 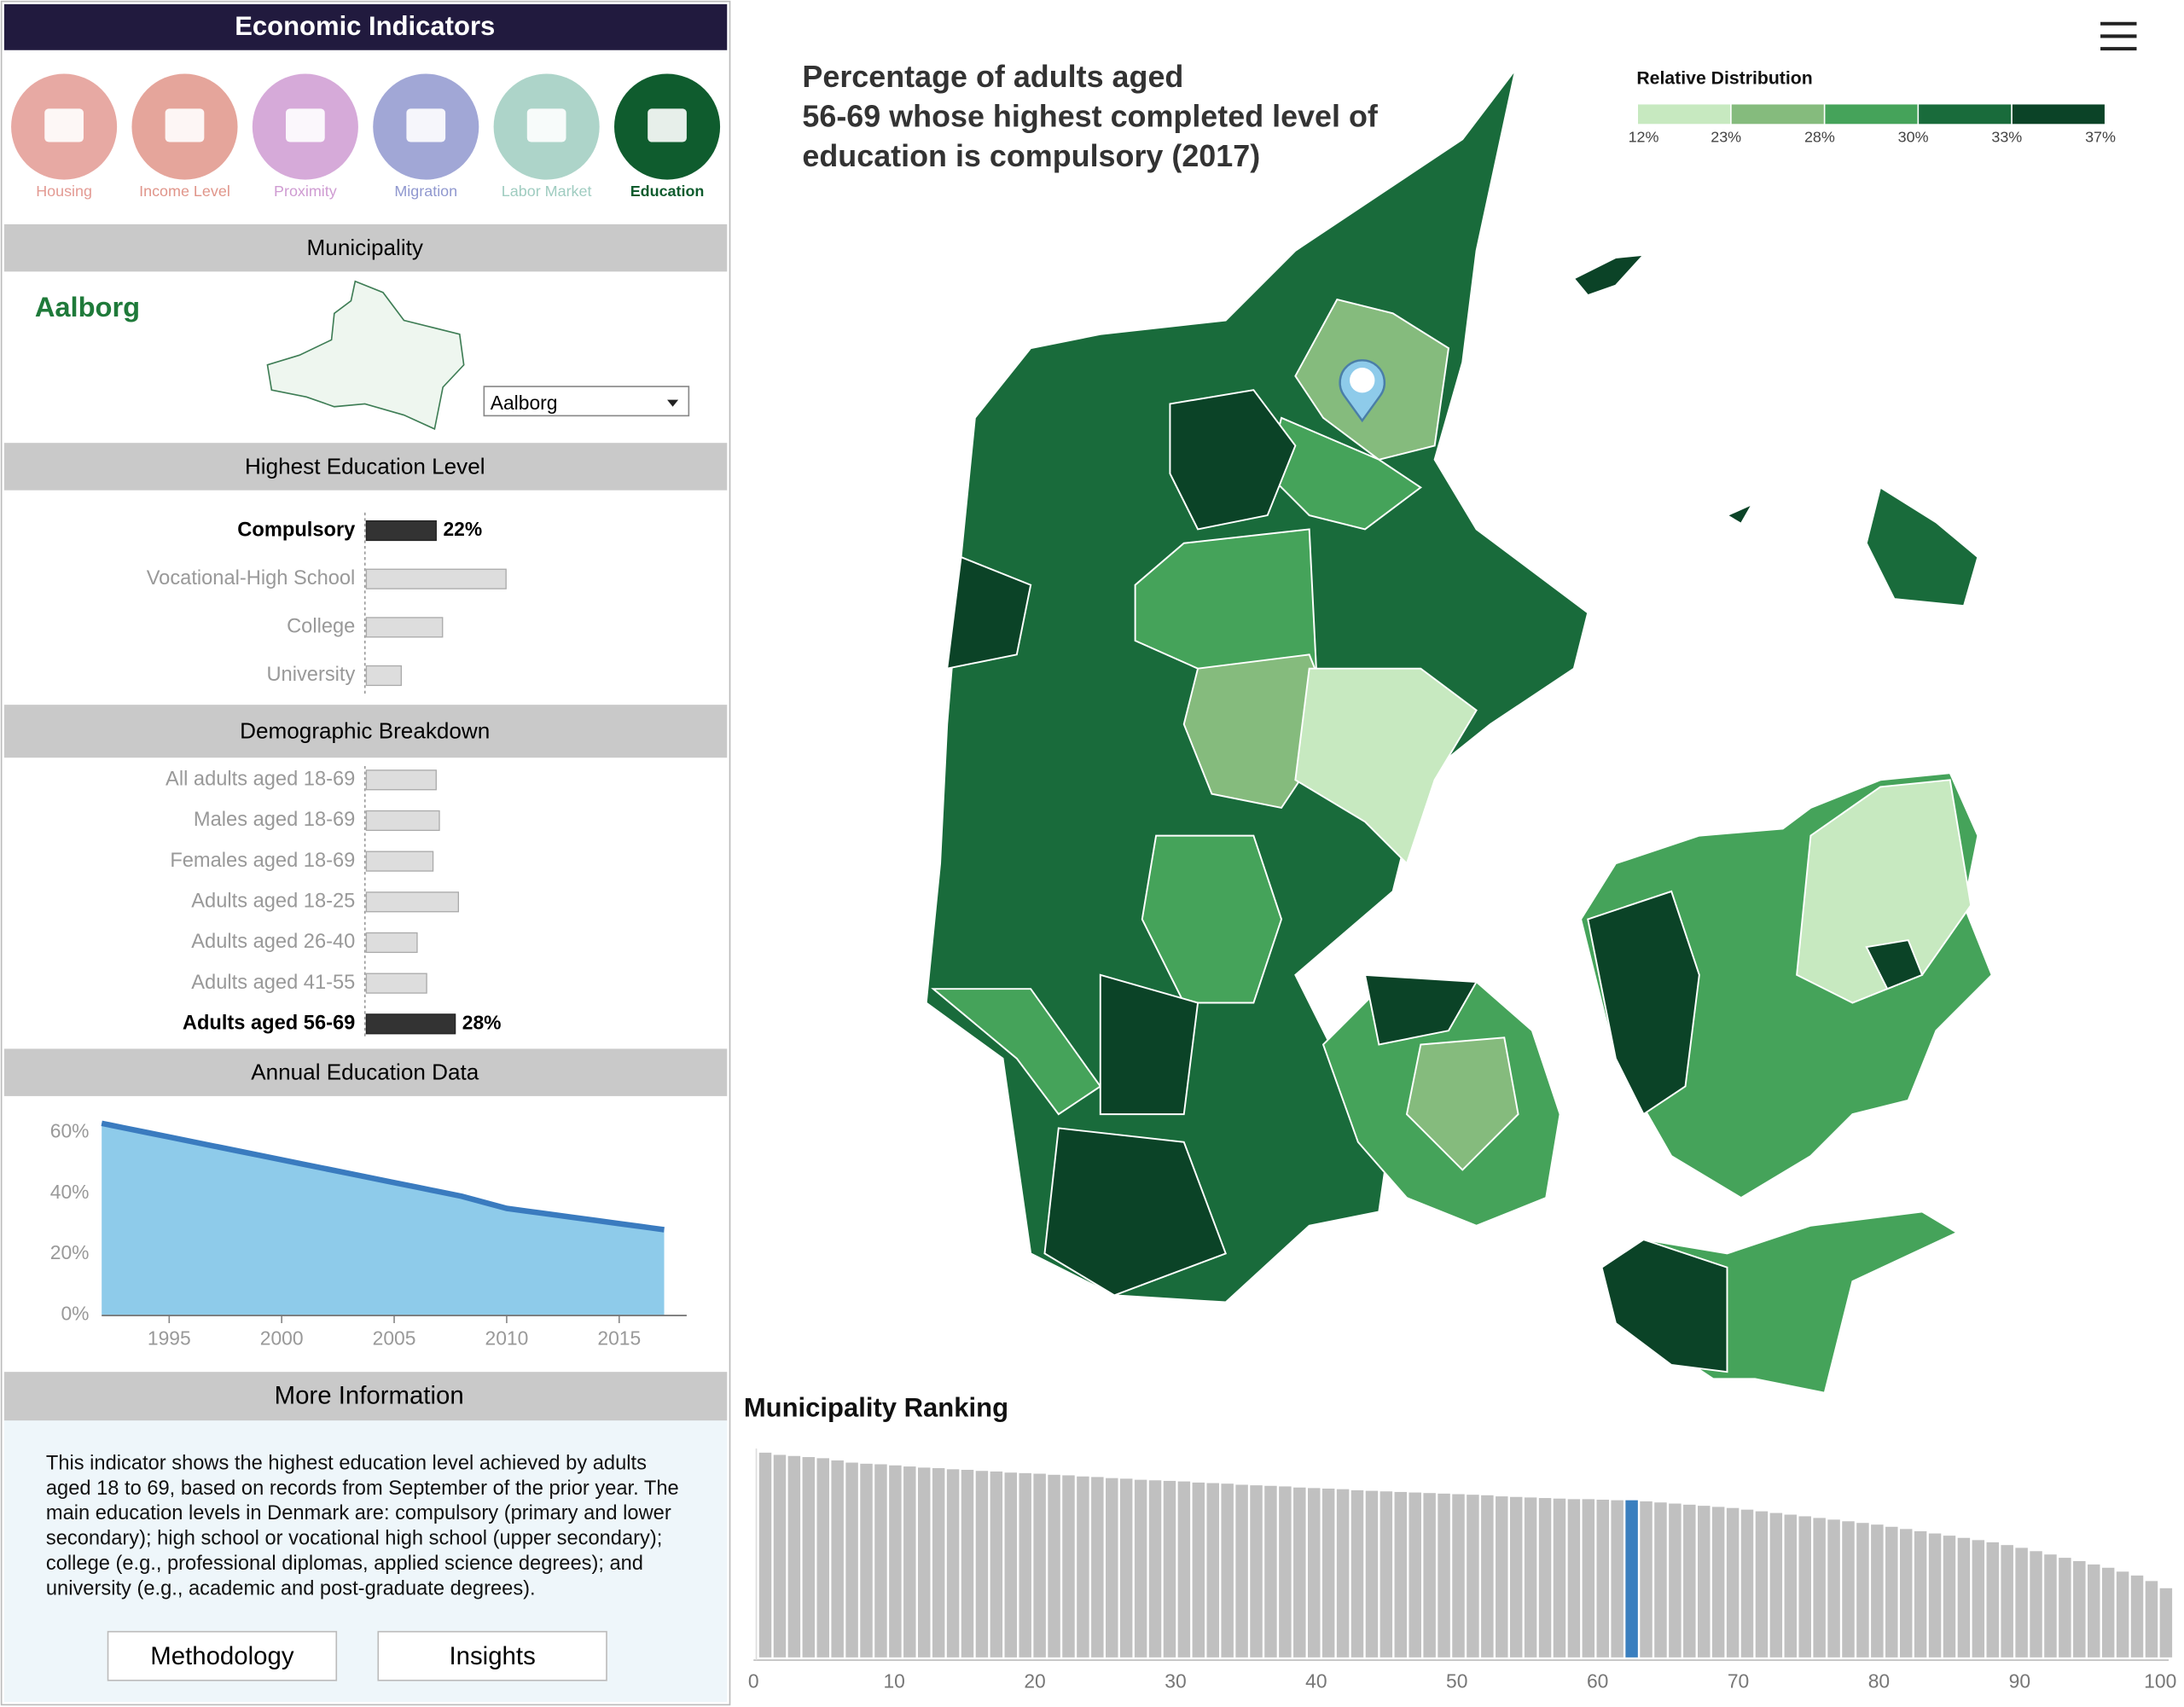 I want to click on nav-item: Education, so click(x=667, y=137).